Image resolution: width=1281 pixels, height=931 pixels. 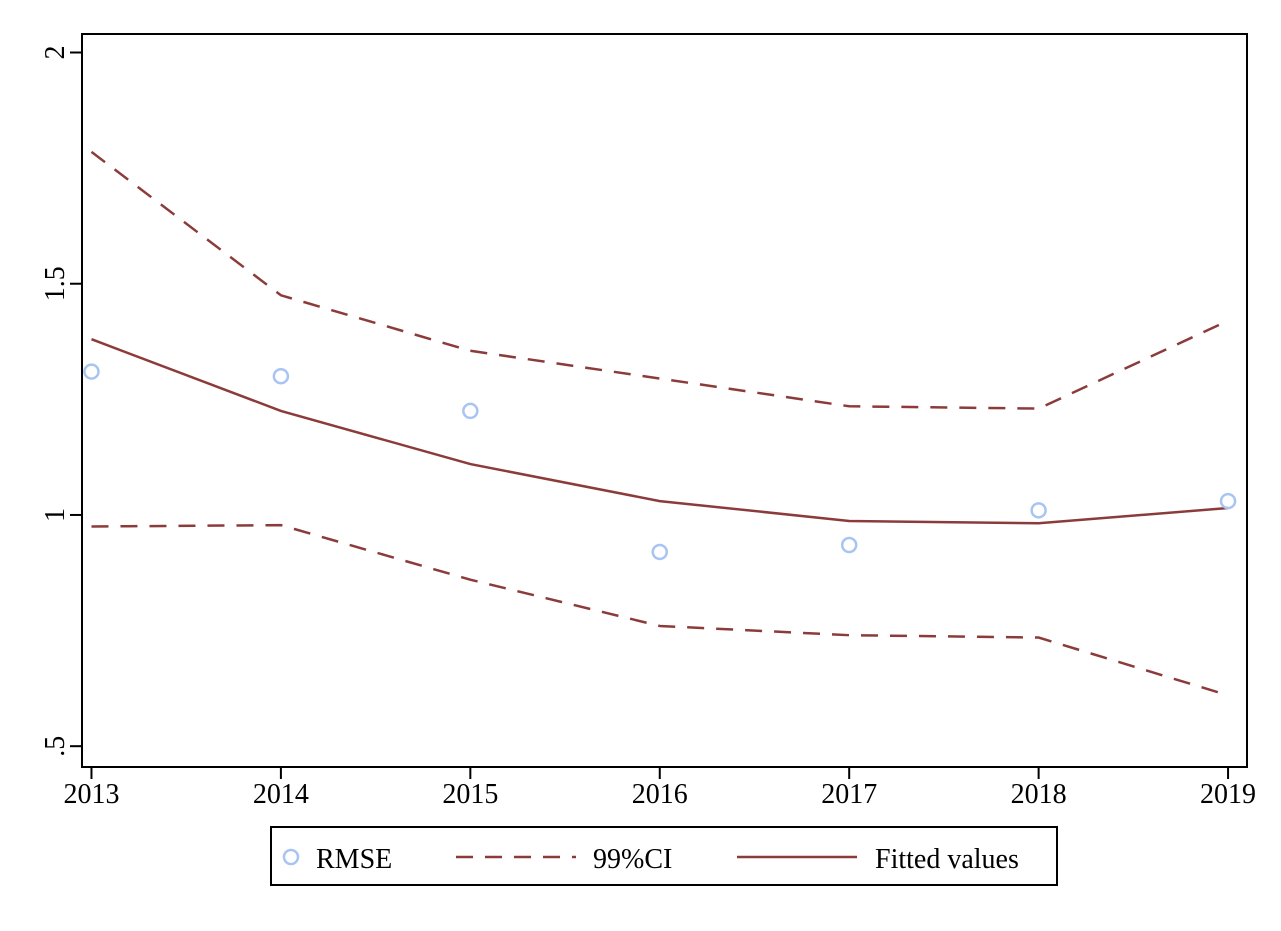 What do you see at coordinates (55, 52) in the screenshot?
I see `y-tick-label: 2` at bounding box center [55, 52].